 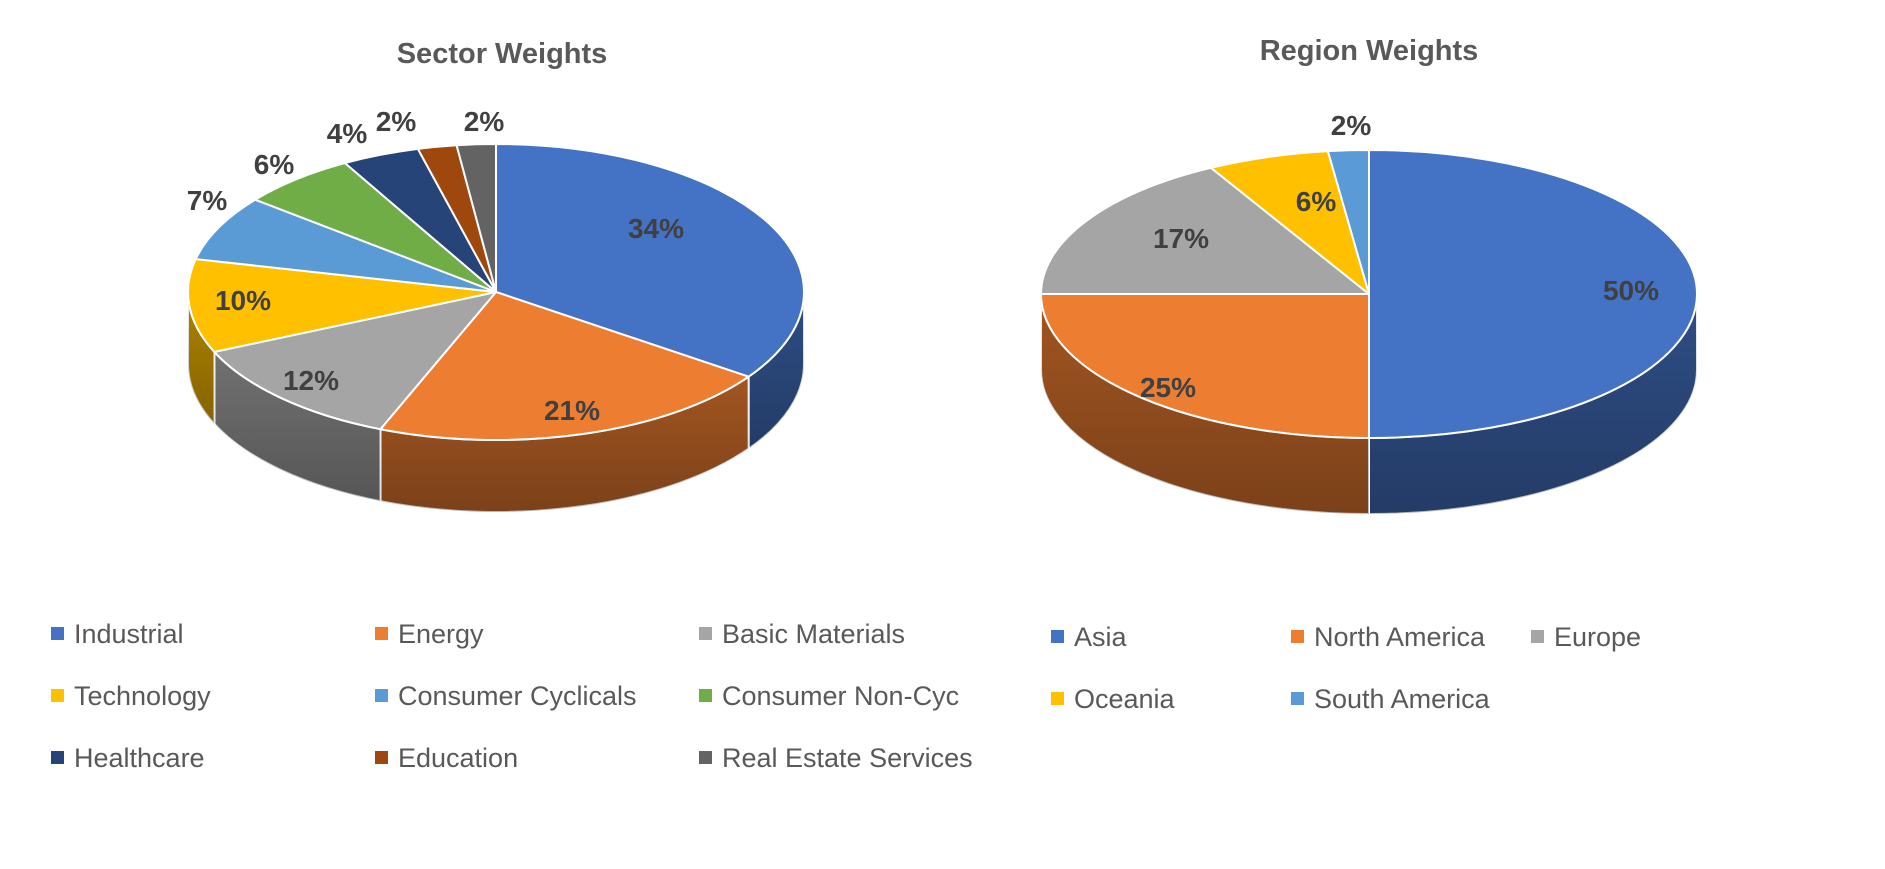 What do you see at coordinates (207, 200) in the screenshot?
I see `data-label-consumer-cyclicals: 7%` at bounding box center [207, 200].